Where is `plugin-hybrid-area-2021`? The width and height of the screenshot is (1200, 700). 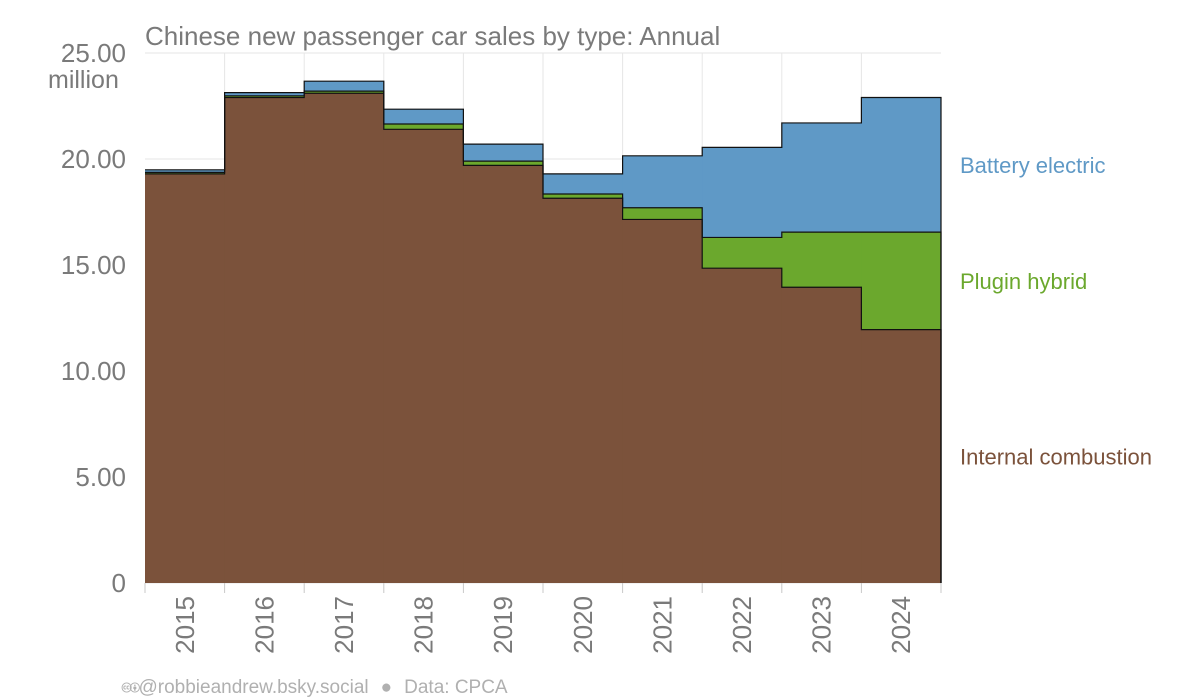 plugin-hybrid-area-2021 is located at coordinates (662, 213).